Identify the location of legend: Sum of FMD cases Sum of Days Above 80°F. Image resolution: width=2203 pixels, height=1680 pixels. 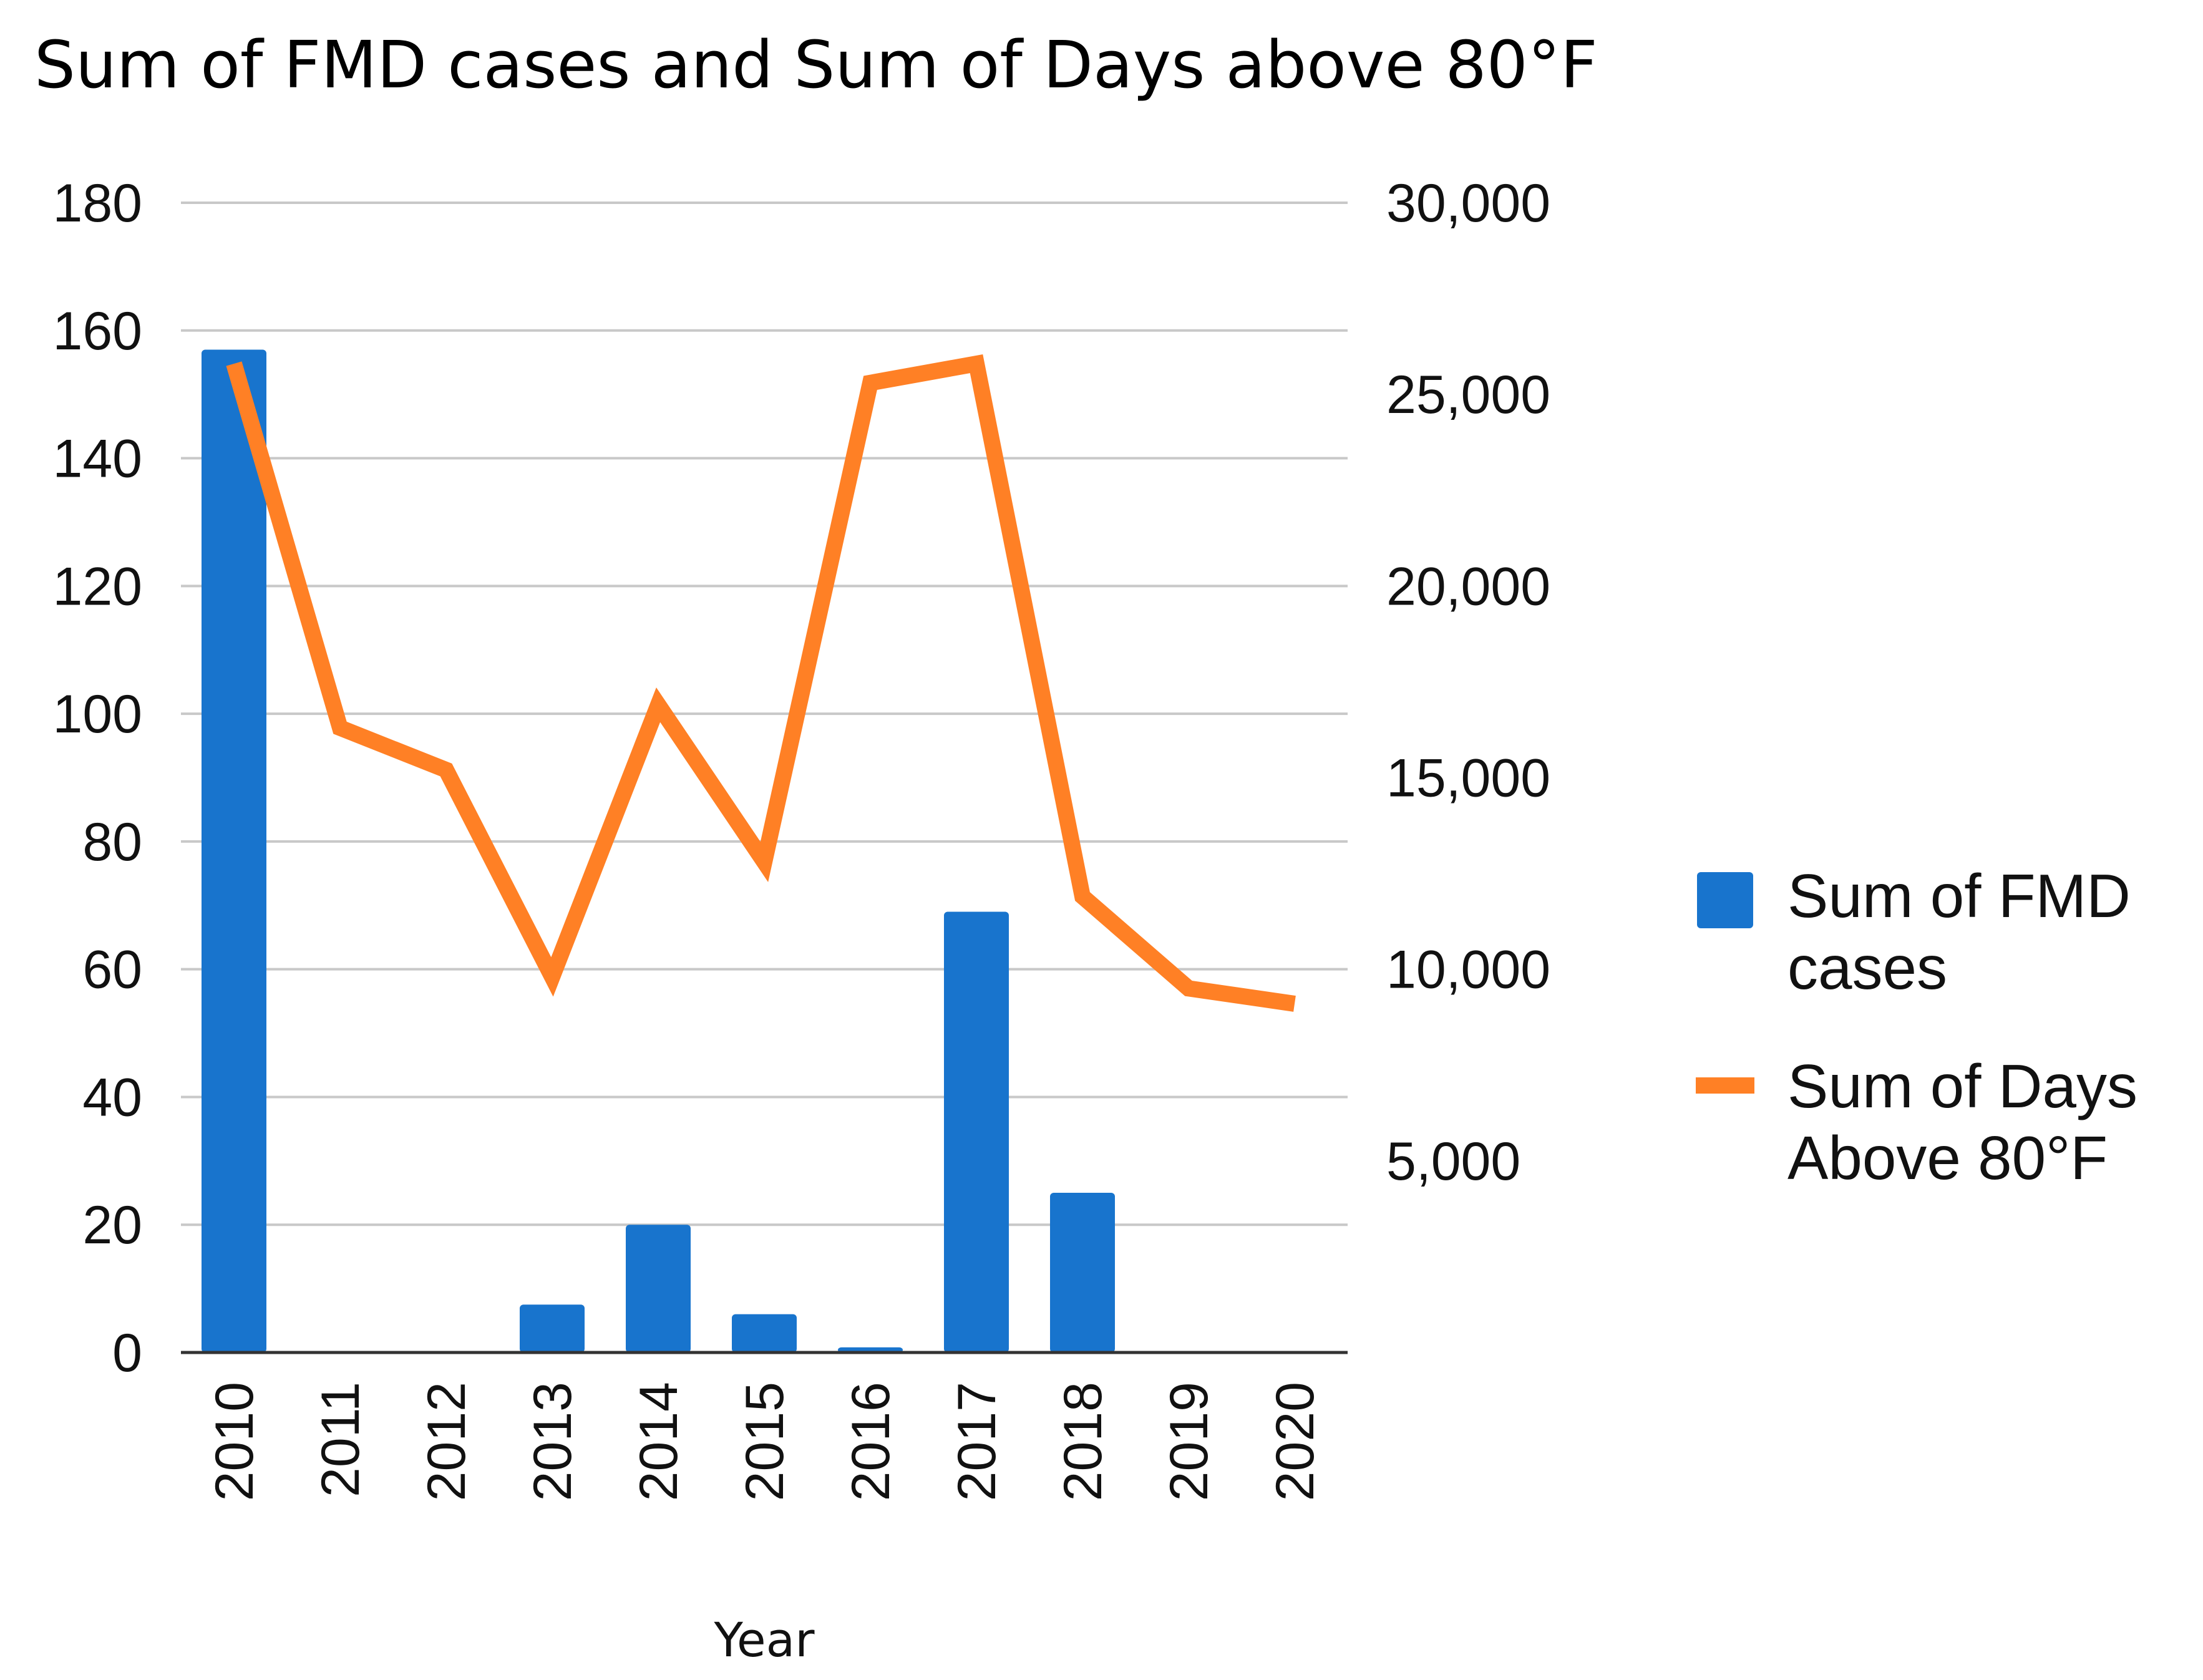
(1916, 1027).